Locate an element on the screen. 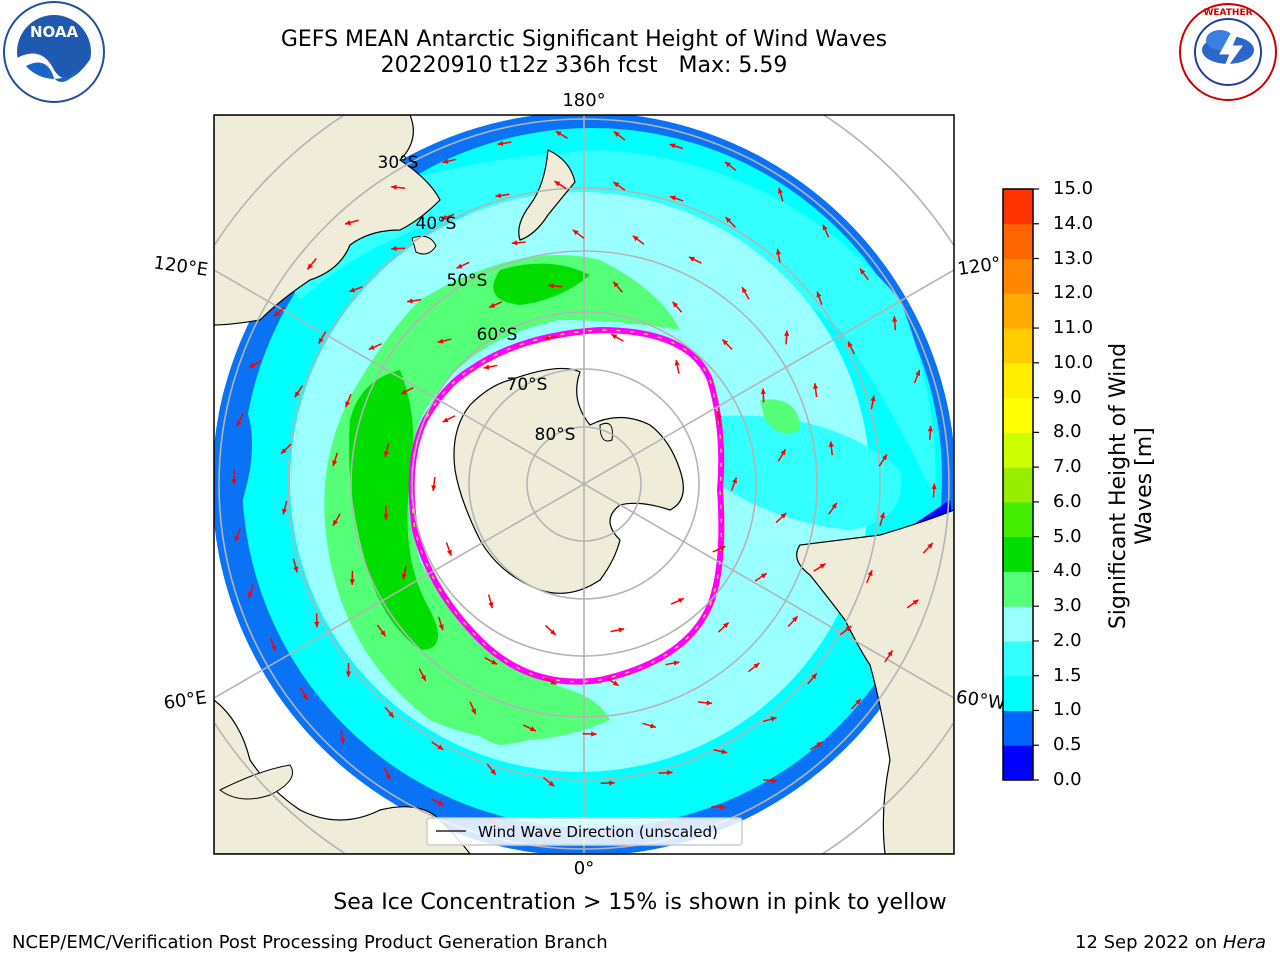 The image size is (1280, 960). colorbar-tick-label: 0.5 is located at coordinates (1067, 745).